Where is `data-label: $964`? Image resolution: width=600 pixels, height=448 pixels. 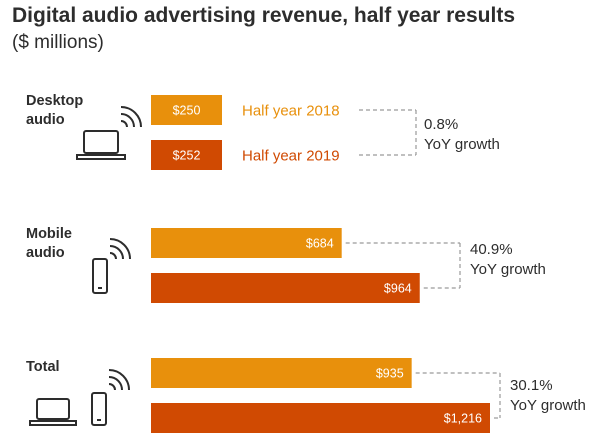
data-label: $964 is located at coordinates (398, 289).